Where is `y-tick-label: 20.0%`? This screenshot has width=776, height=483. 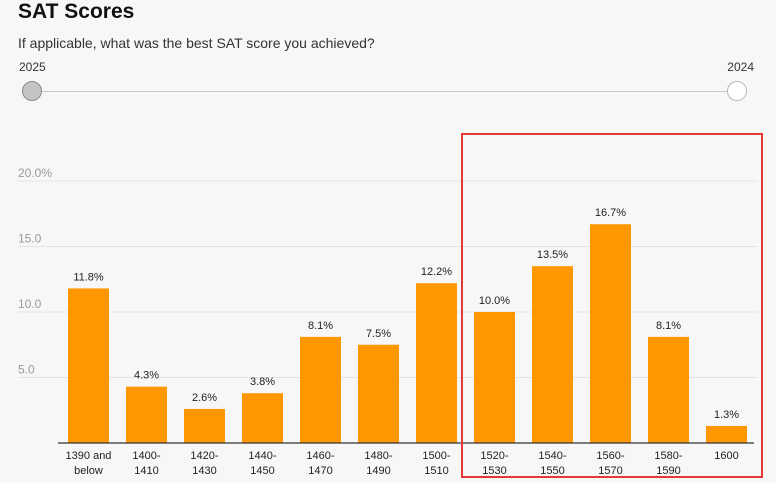
y-tick-label: 20.0% is located at coordinates (35, 173).